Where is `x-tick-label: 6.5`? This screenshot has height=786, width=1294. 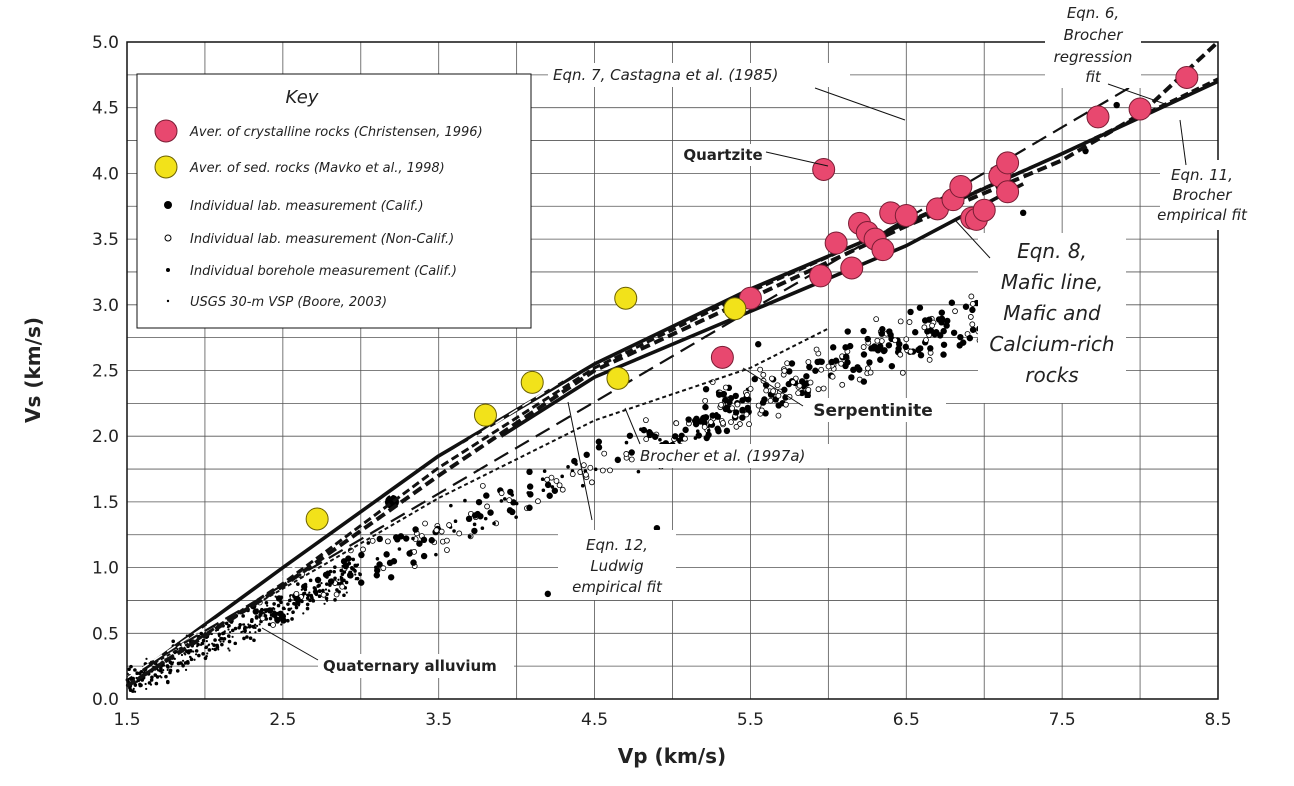
x-tick-label: 6.5 is located at coordinates (906, 720).